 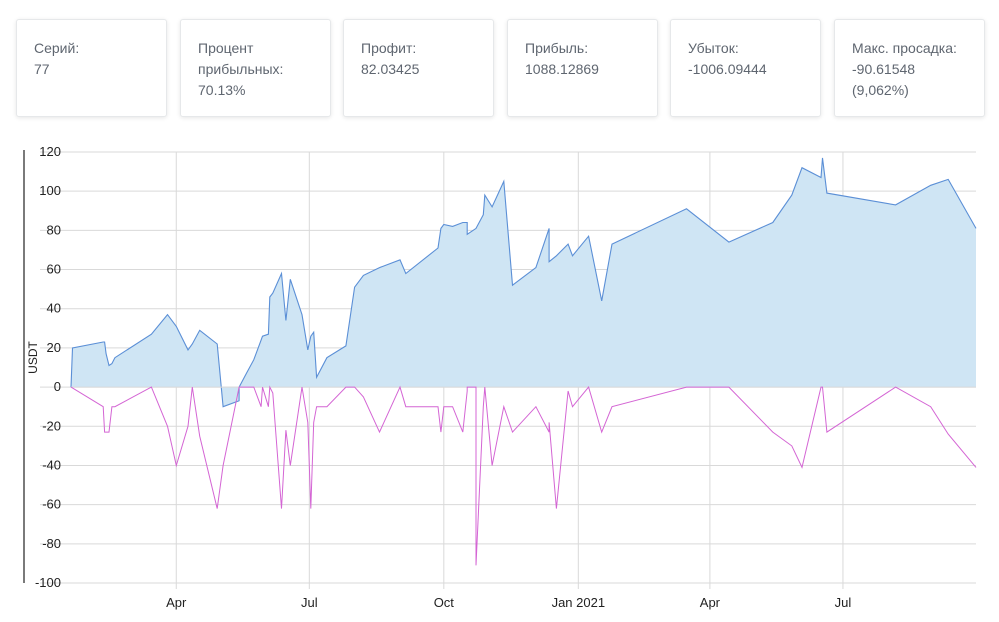 What do you see at coordinates (50, 190) in the screenshot?
I see `y-tick-label: 100` at bounding box center [50, 190].